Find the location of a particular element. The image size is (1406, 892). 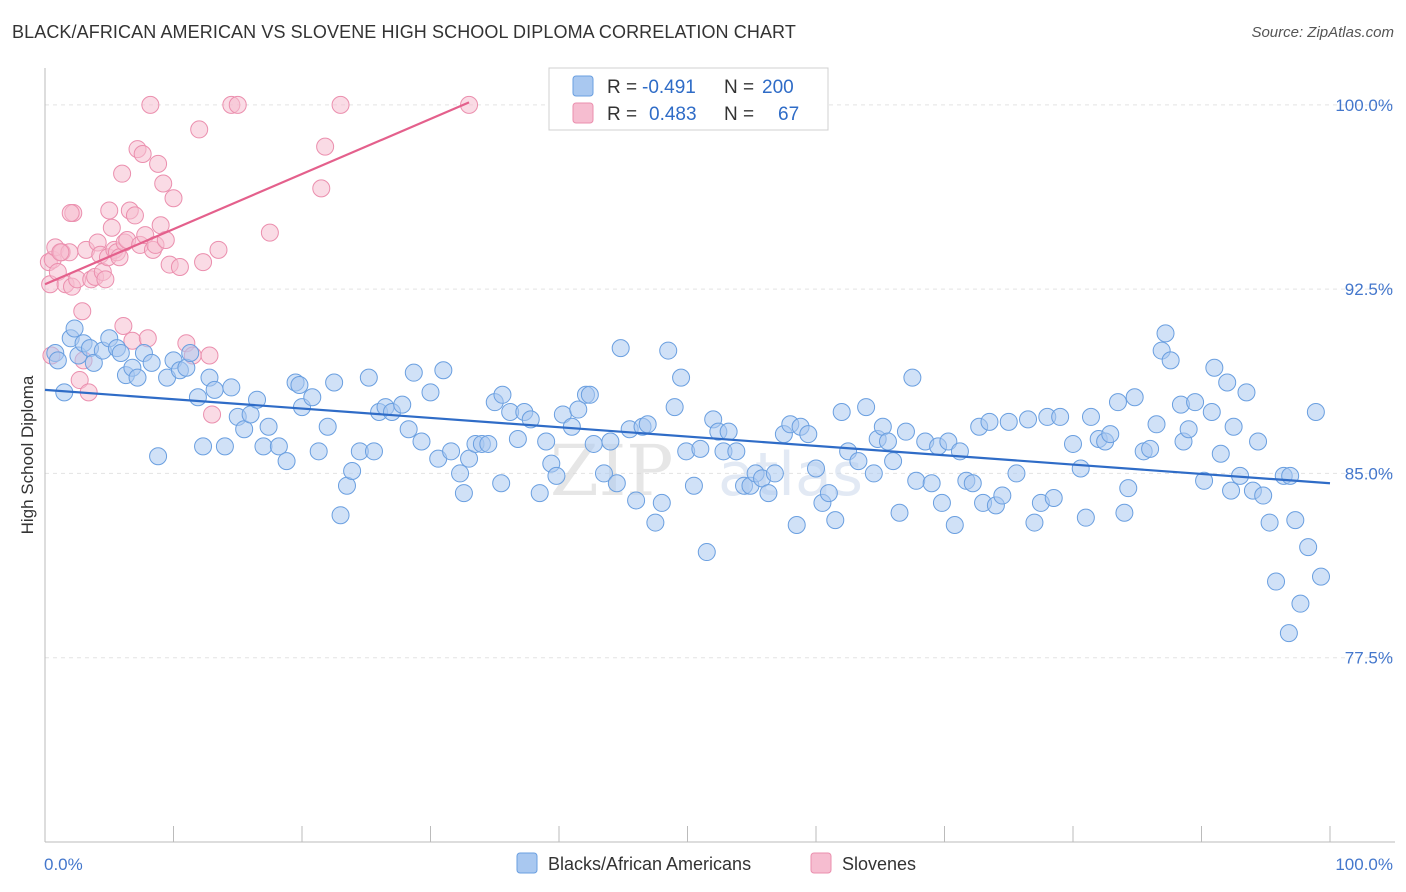

bottom-legend-label-blue: Blacks/African Americans is located at coordinates (649, 864).